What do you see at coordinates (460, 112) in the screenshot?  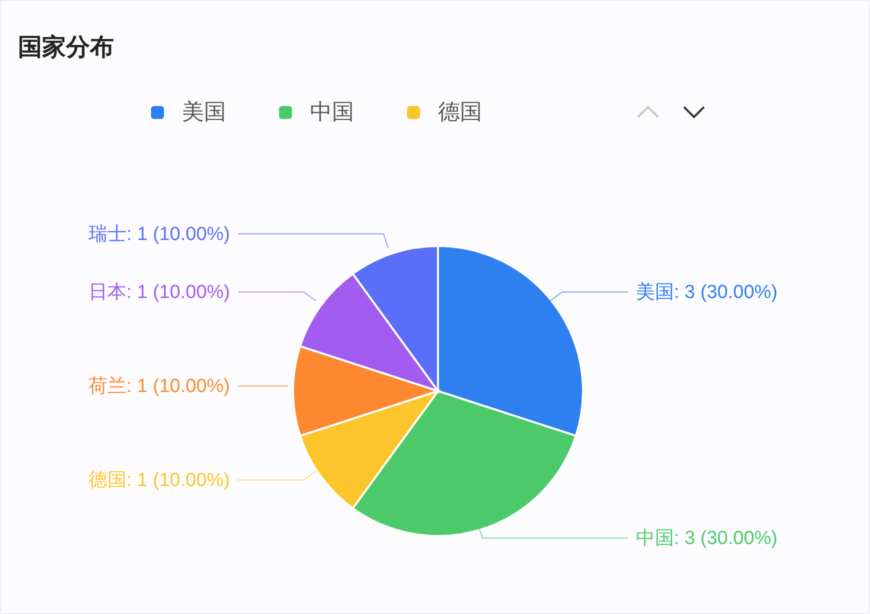 I see `legend-label: 德国` at bounding box center [460, 112].